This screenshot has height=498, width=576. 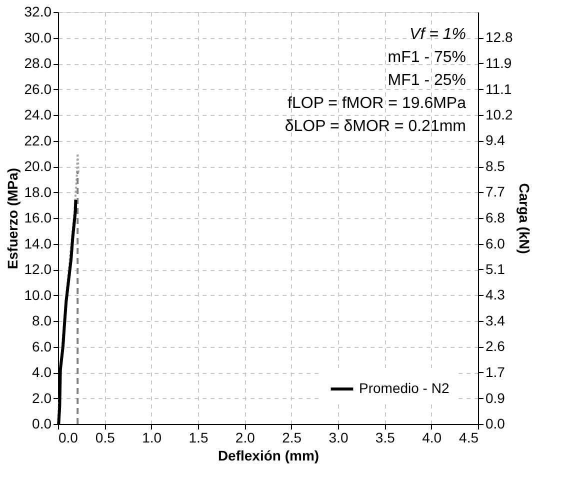 I want to click on y2-tick-label: 0.9, so click(x=496, y=398).